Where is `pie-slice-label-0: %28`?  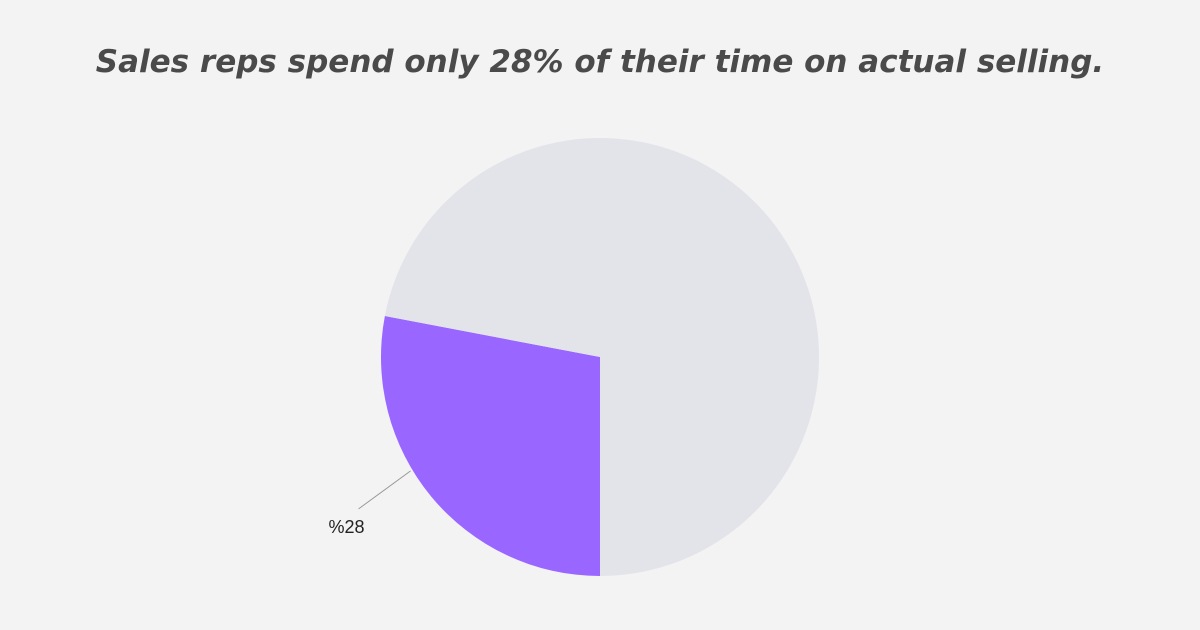
pie-slice-label-0: %28 is located at coordinates (347, 527).